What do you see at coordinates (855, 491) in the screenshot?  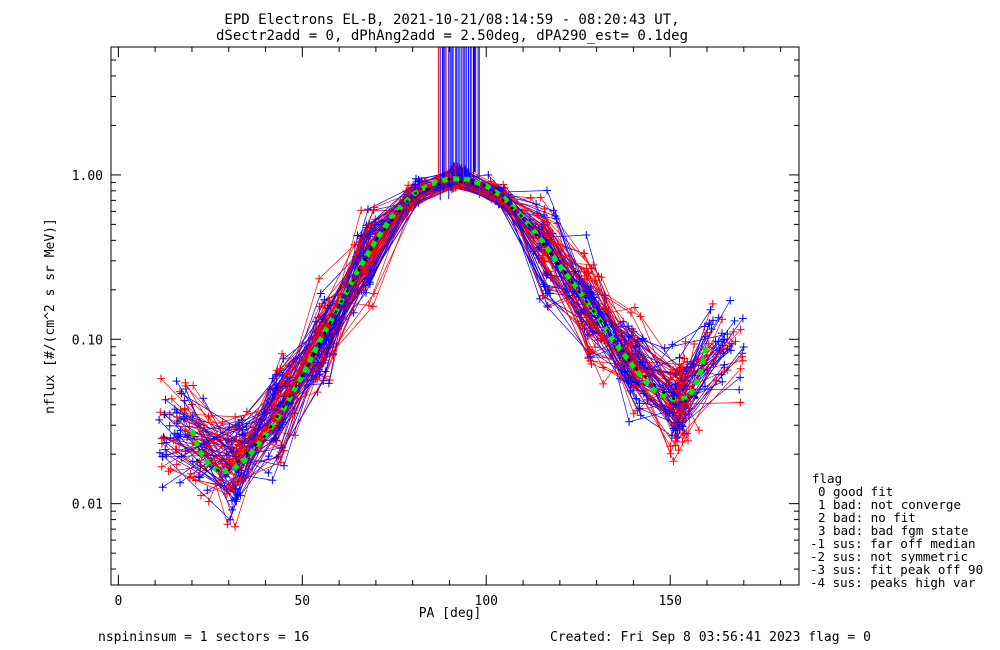 I see `legend-entry: 0 good fit` at bounding box center [855, 491].